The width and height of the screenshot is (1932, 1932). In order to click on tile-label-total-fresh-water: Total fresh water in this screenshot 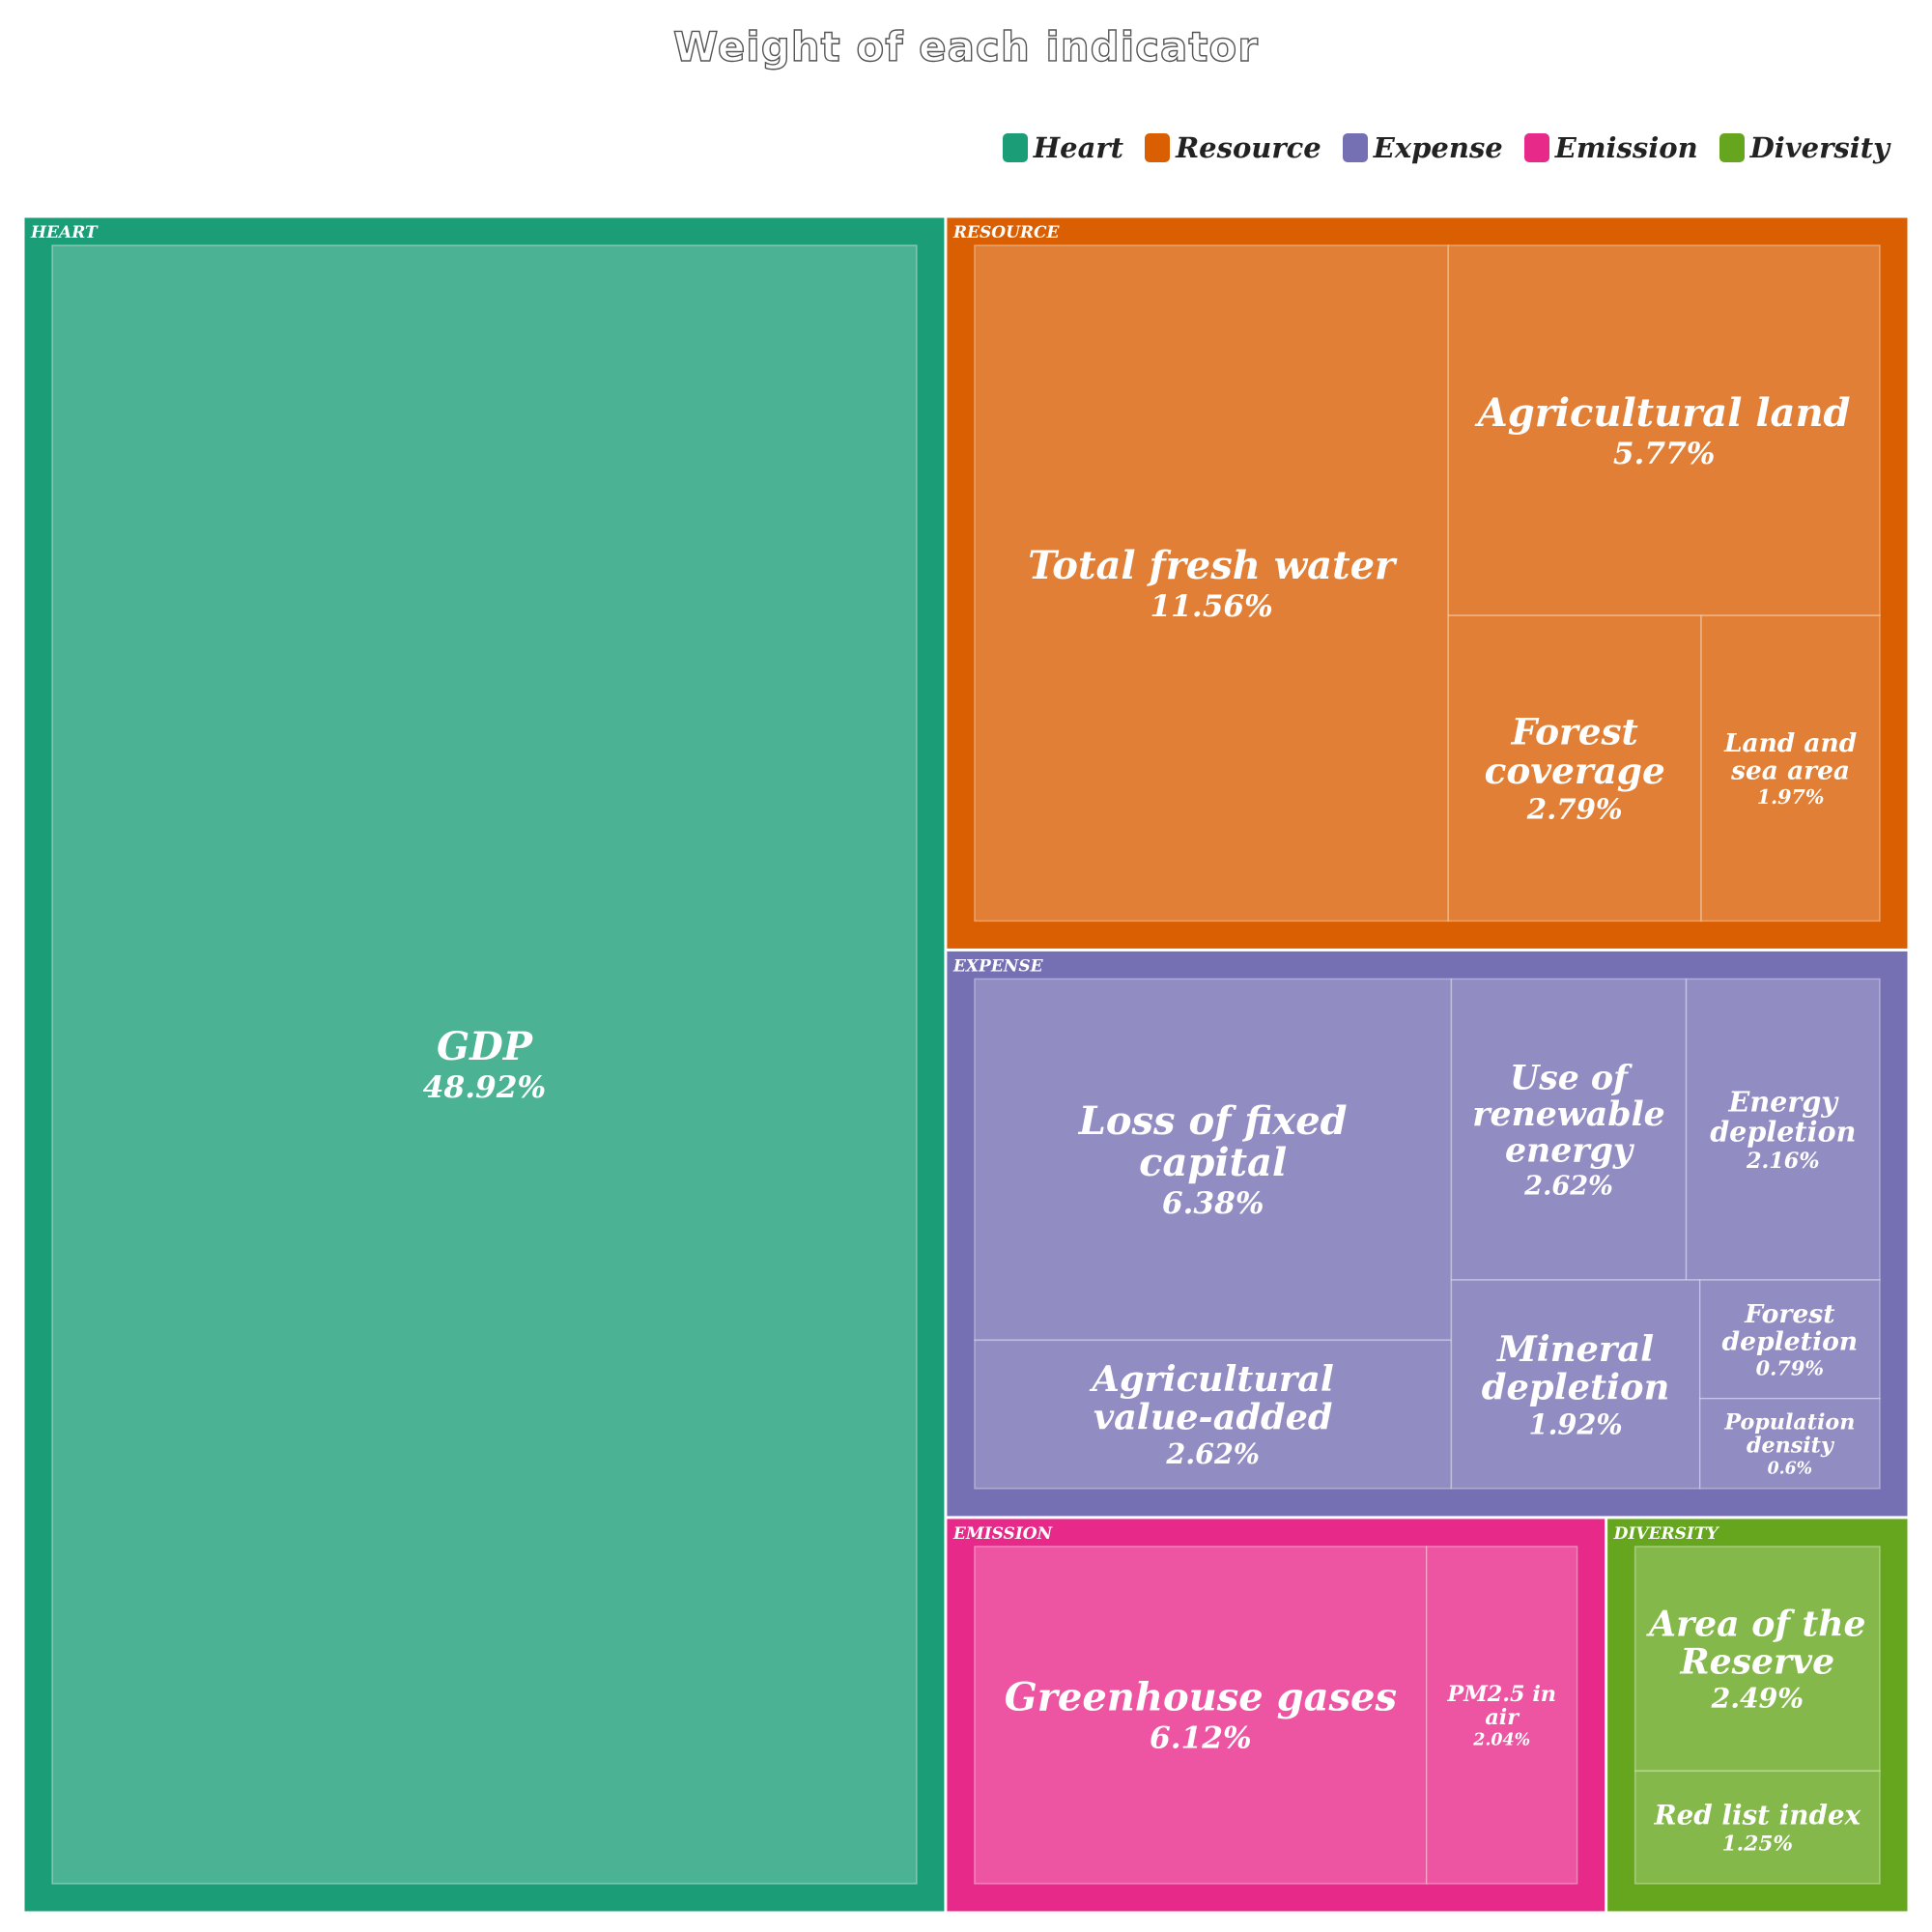, I will do `click(1213, 565)`.